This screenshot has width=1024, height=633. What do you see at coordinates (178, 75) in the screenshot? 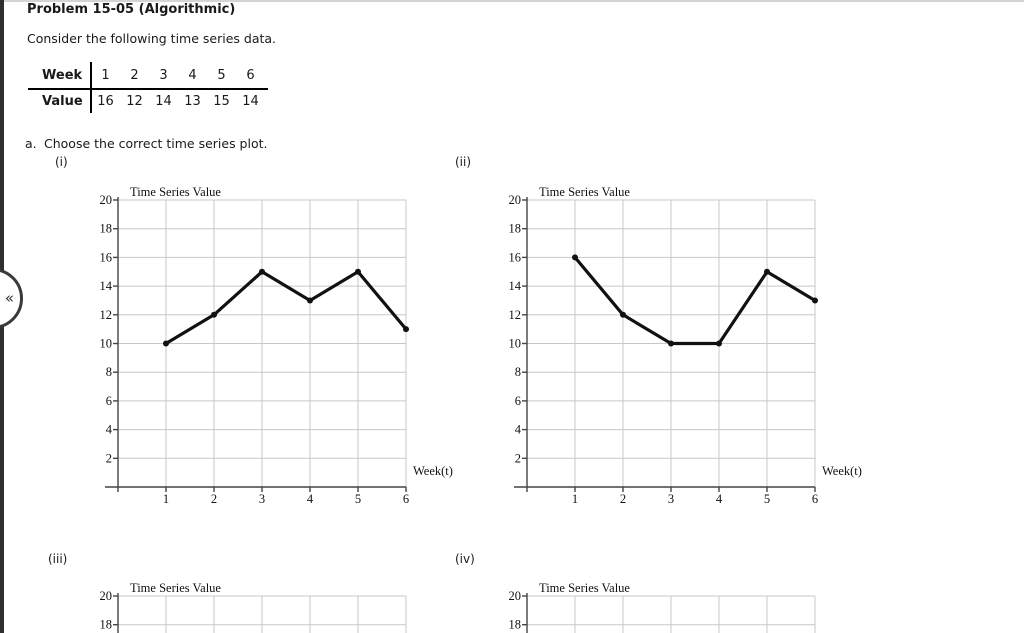
I see `table-week-cells: 1 2 3 4 5 6` at bounding box center [178, 75].